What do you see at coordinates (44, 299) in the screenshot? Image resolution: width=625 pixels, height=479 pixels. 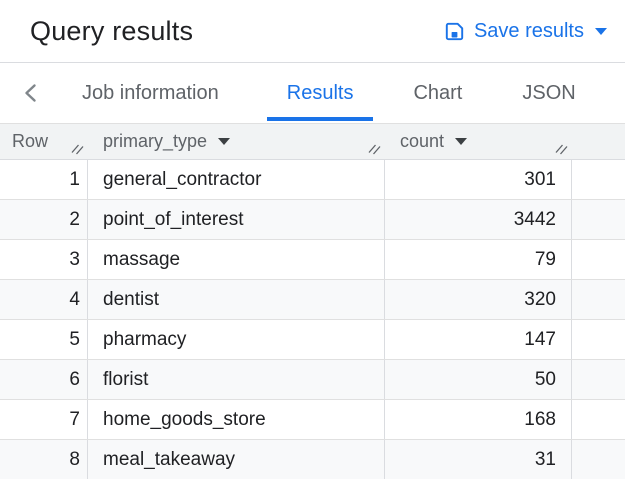 I see `row-number-cell: 4` at bounding box center [44, 299].